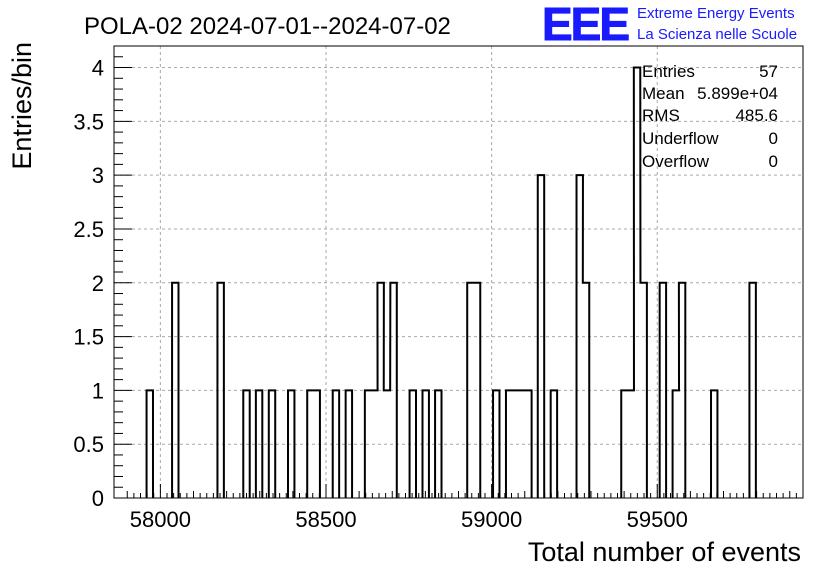 Image resolution: width=836 pixels, height=572 pixels. What do you see at coordinates (98, 175) in the screenshot?
I see `y-tick-label: 3` at bounding box center [98, 175].